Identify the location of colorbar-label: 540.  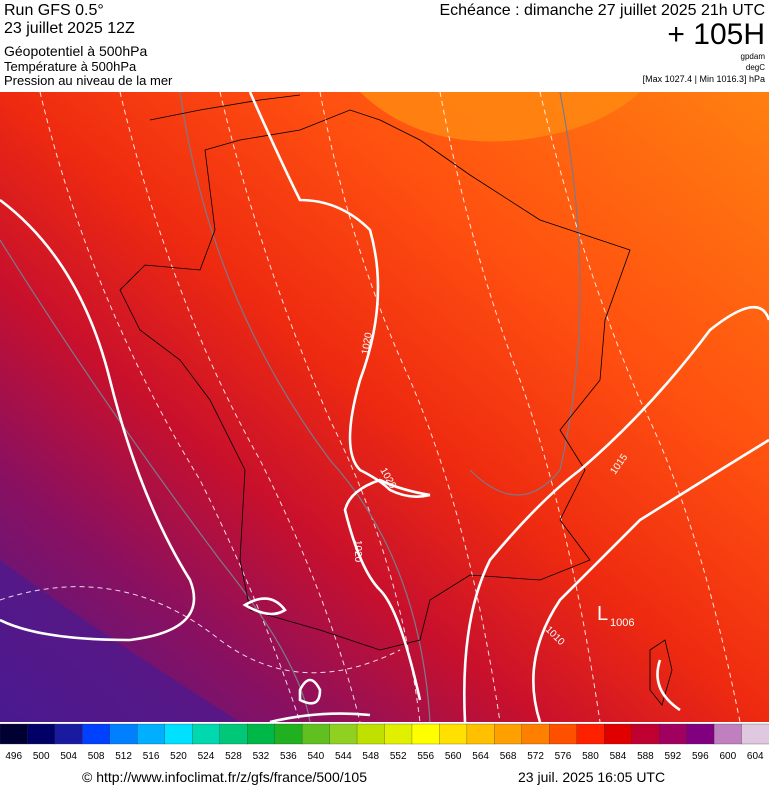
(315, 756).